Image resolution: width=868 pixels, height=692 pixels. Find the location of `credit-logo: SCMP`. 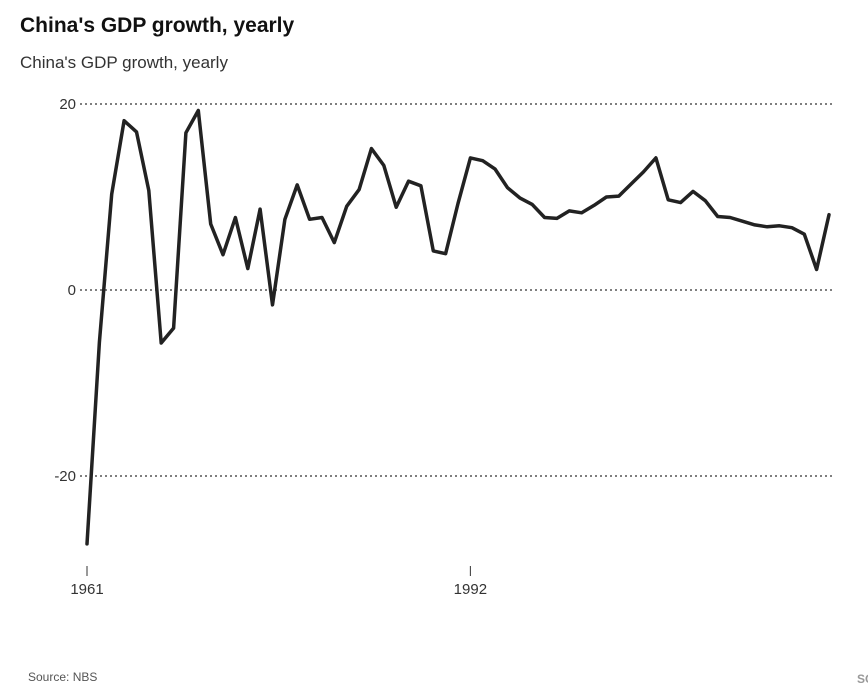

credit-logo: SCMP is located at coordinates (862, 679).